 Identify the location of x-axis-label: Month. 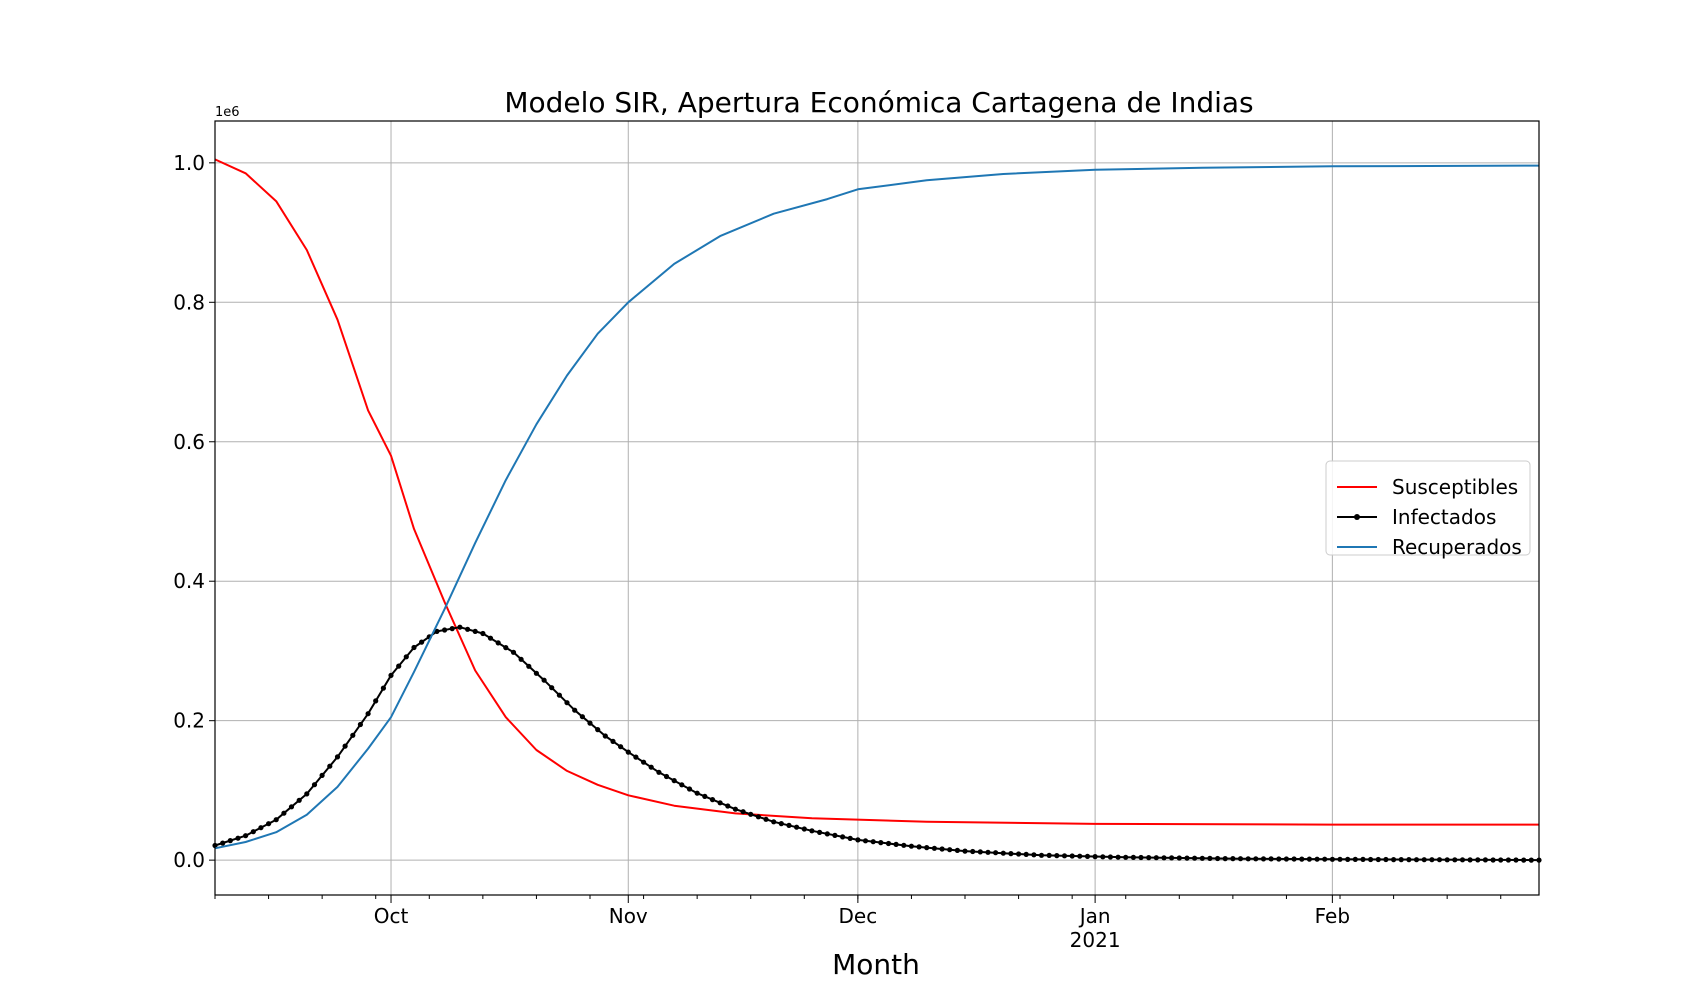
(876, 964).